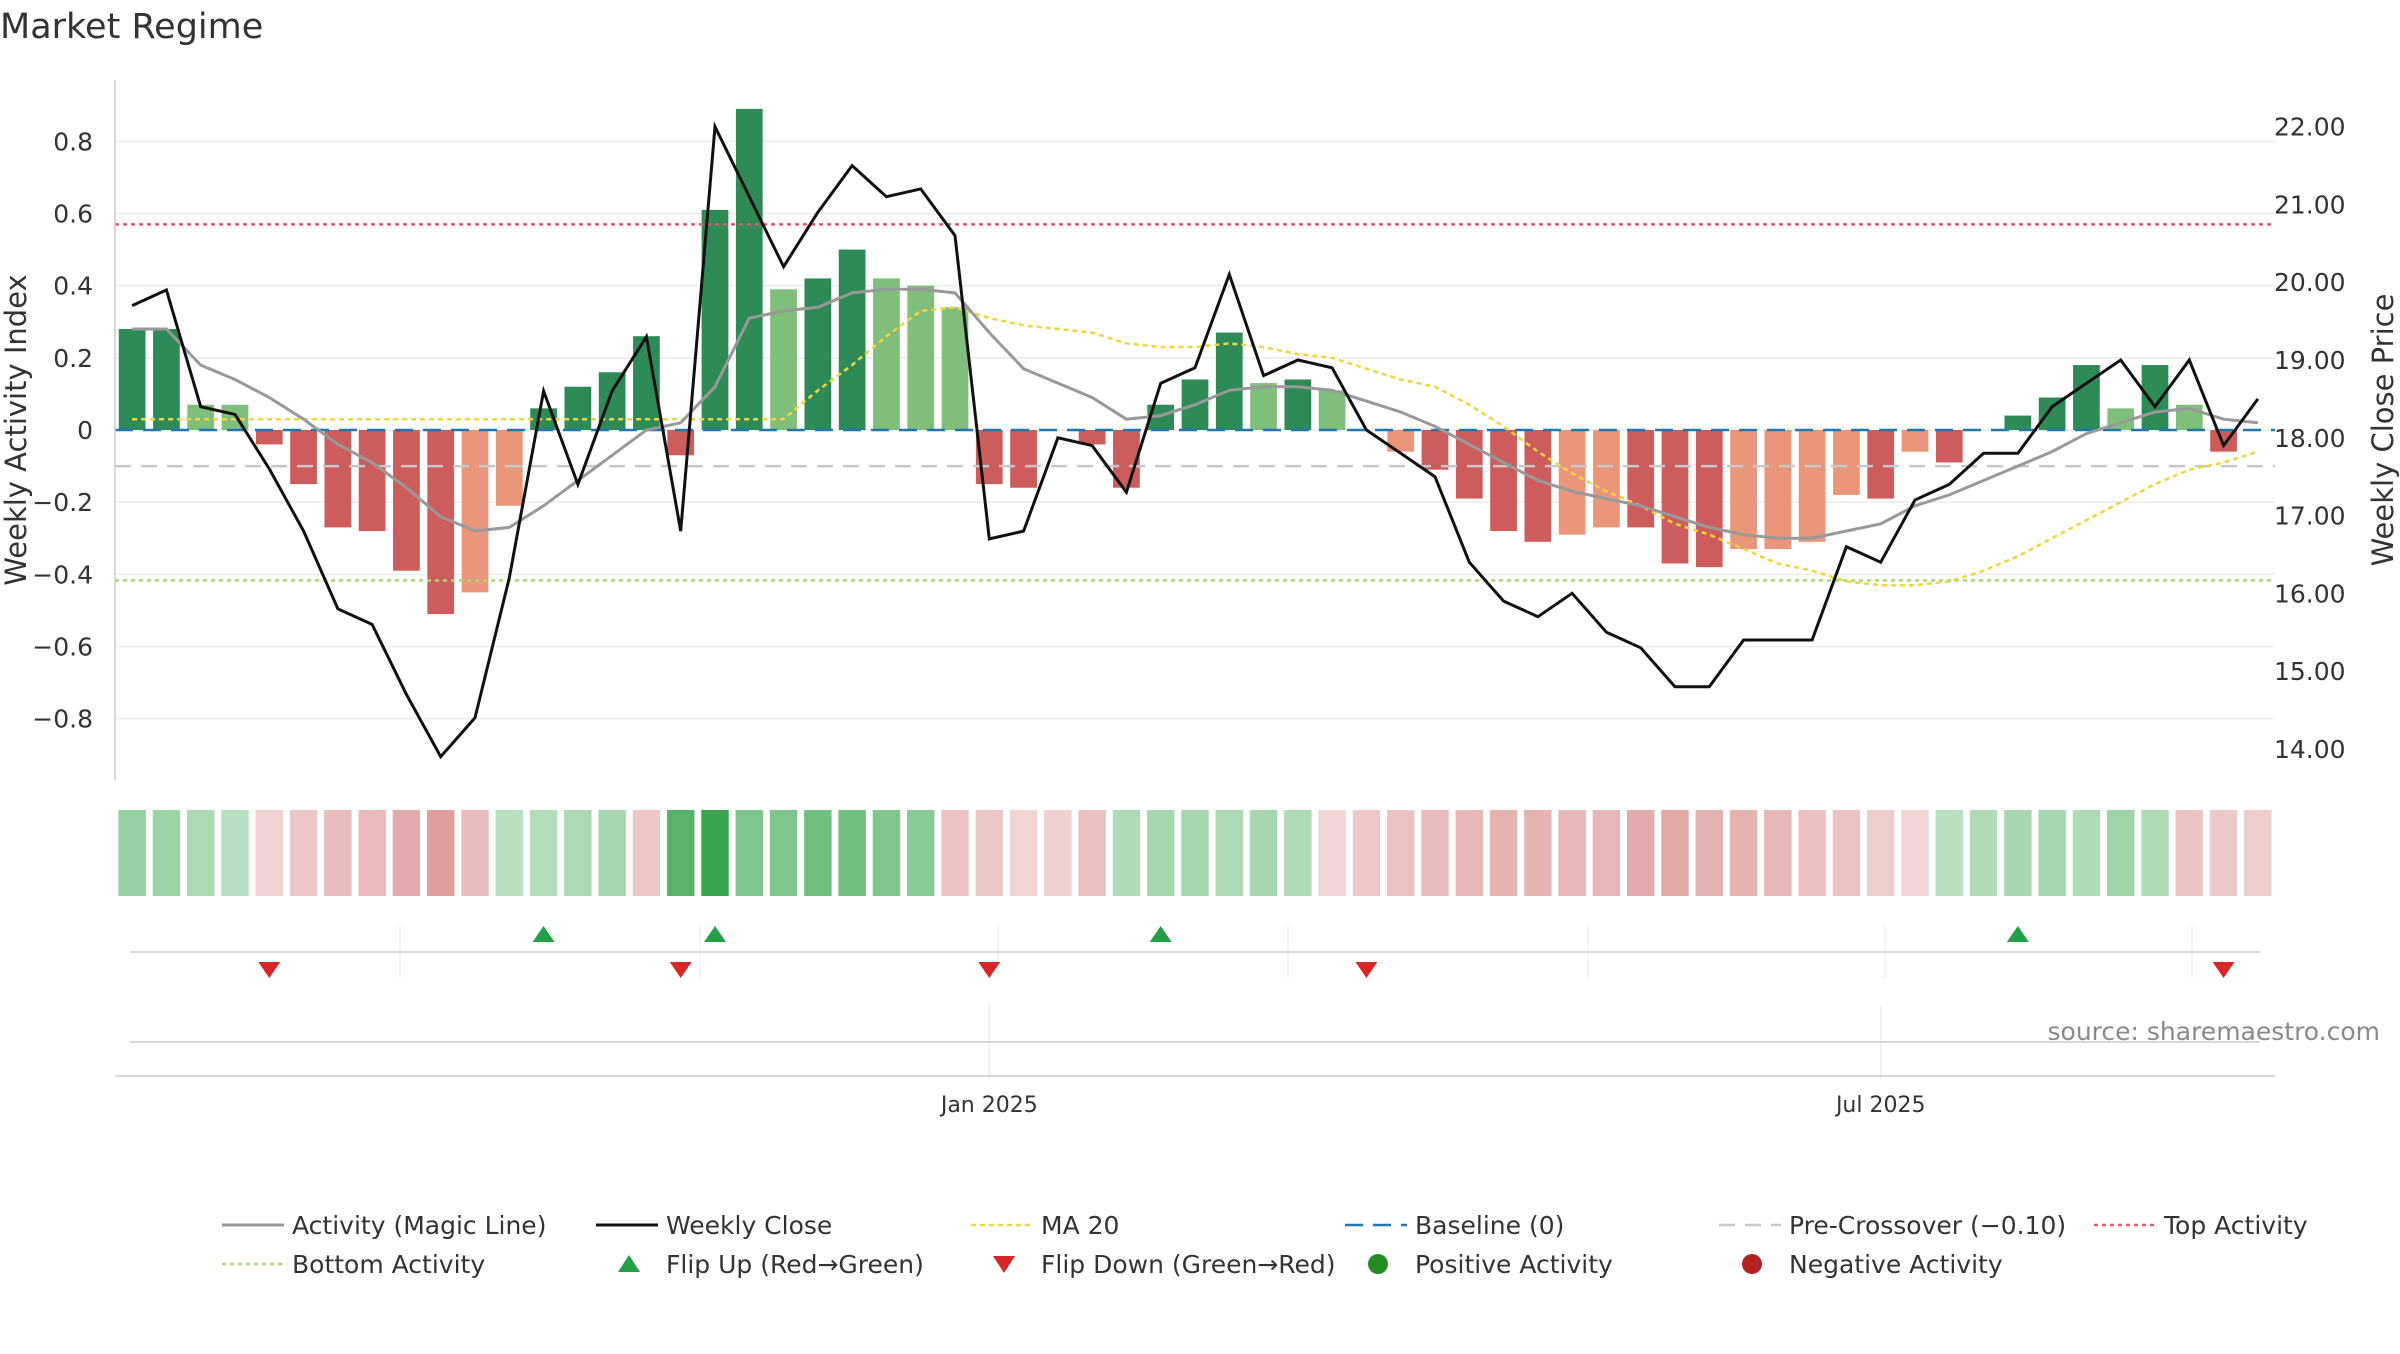 The width and height of the screenshot is (2400, 1354). Describe the element at coordinates (73, 358) in the screenshot. I see `y-tick-label: 0.2` at that location.